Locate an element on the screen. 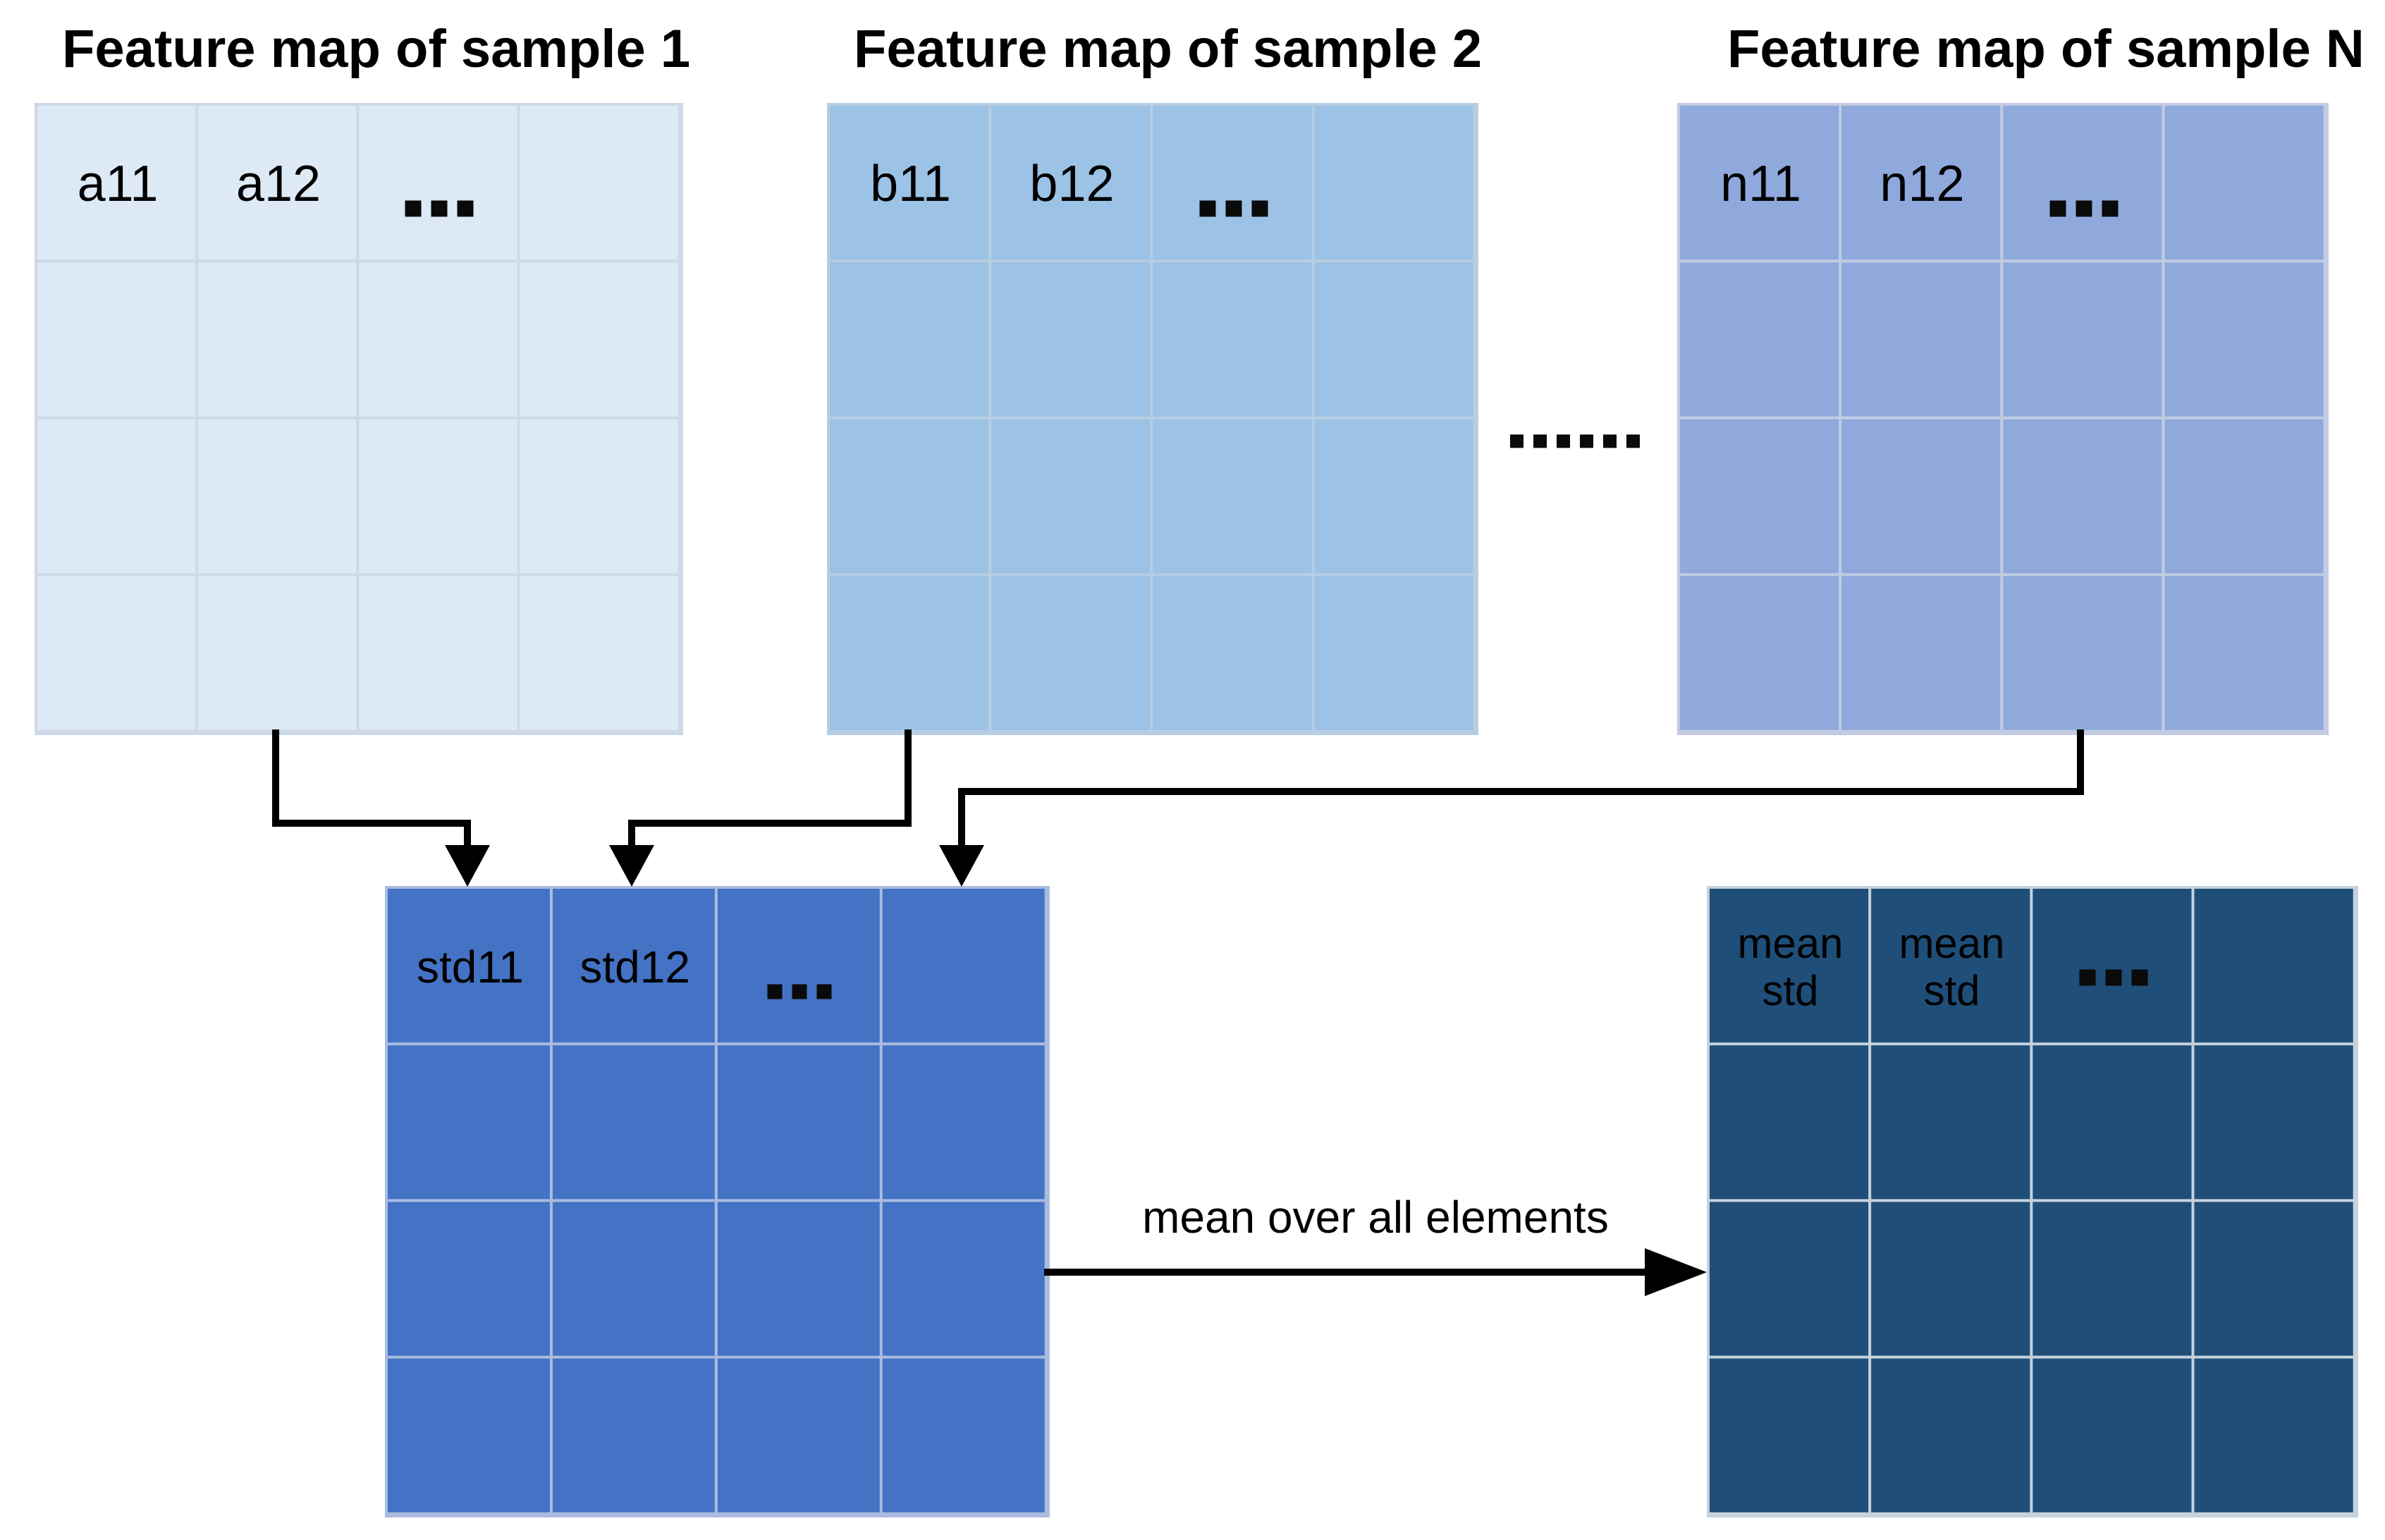 The height and width of the screenshot is (1540, 2385). cell-std11: std11 is located at coordinates (470, 967).